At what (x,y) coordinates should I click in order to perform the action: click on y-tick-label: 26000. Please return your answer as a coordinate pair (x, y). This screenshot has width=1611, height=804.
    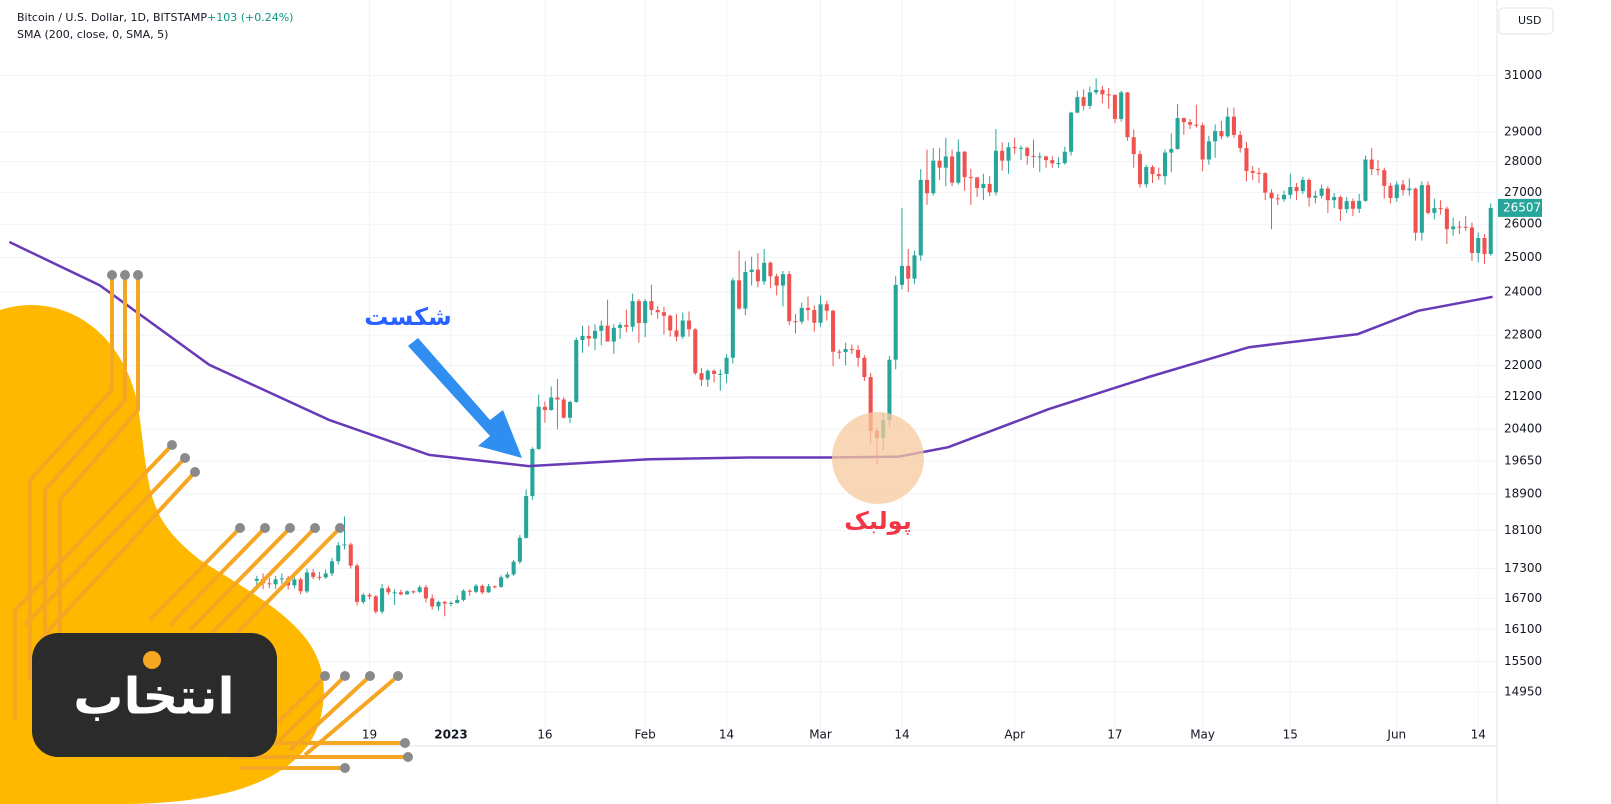
    Looking at the image, I should click on (1523, 224).